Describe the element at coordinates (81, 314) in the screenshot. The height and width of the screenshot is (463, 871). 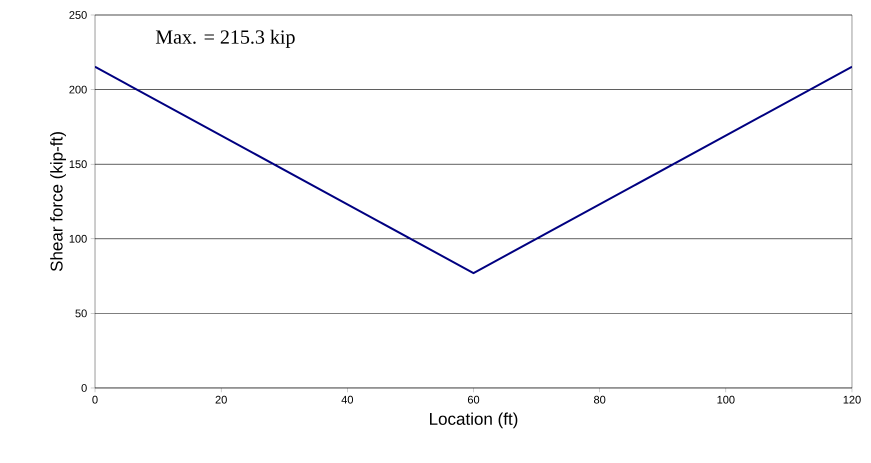
I see `y-tick-label: 50` at that location.